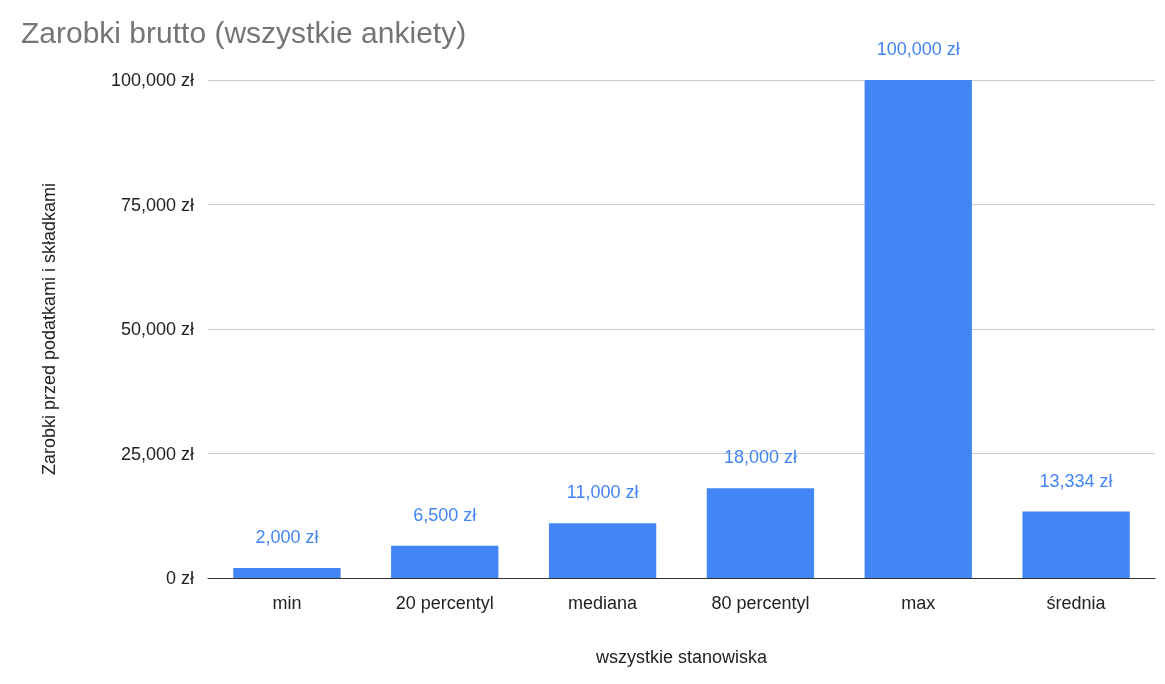 The height and width of the screenshot is (684, 1165). Describe the element at coordinates (157, 329) in the screenshot. I see `y-tick-label: 50,000 zł` at that location.